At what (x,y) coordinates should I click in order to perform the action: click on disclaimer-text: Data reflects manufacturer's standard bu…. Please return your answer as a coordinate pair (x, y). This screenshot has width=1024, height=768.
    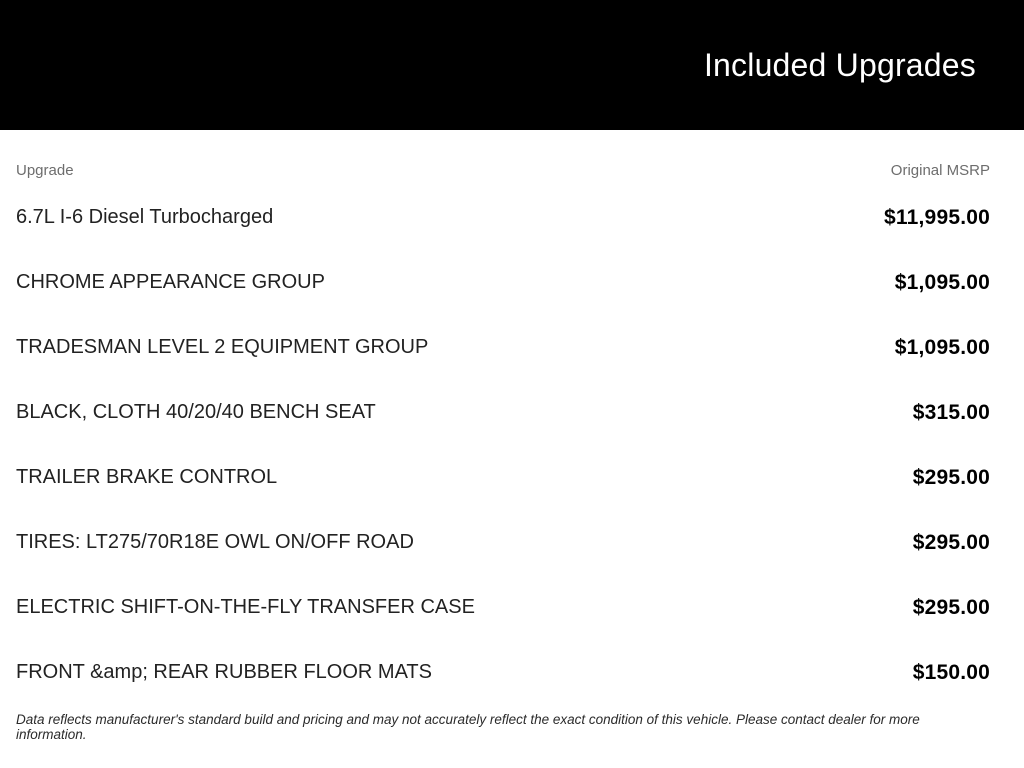
    Looking at the image, I should click on (468, 727).